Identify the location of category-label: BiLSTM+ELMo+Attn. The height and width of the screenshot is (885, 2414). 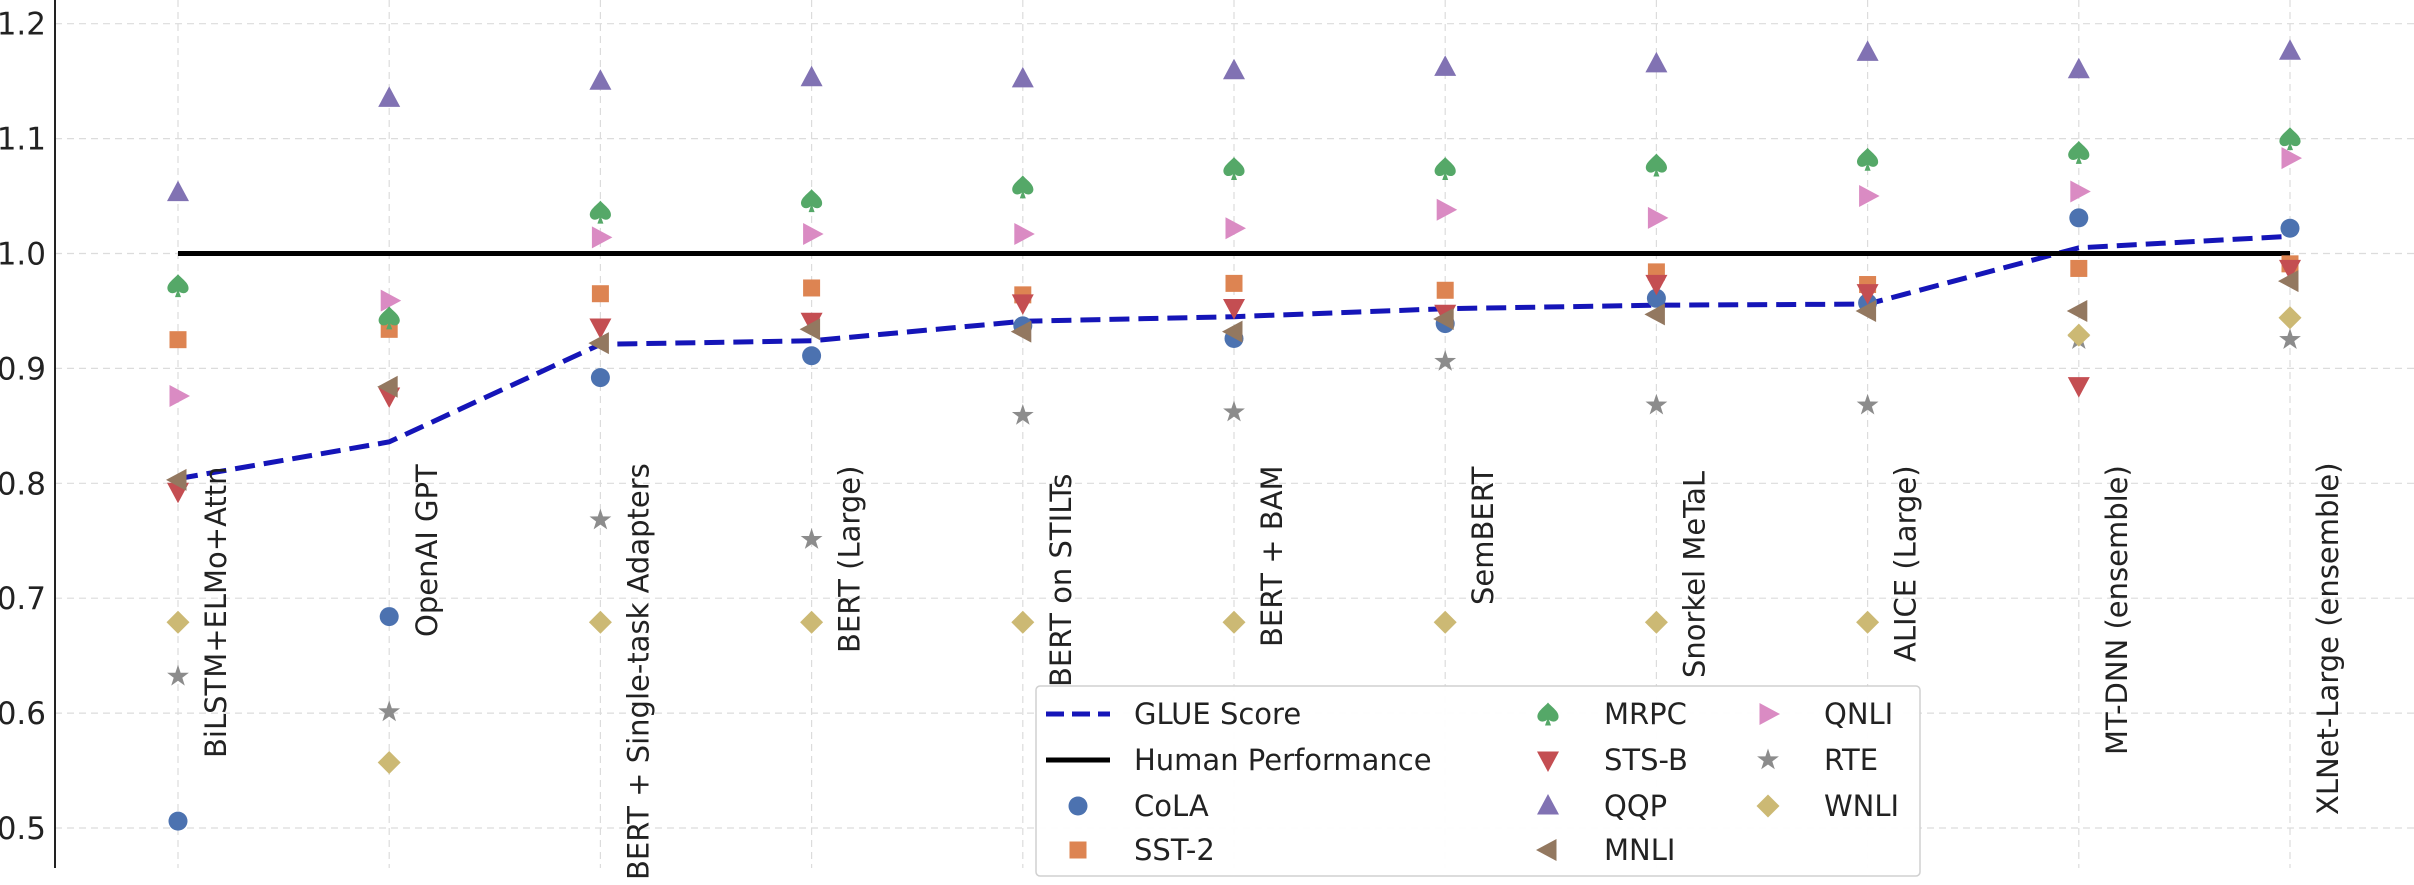
(216, 612).